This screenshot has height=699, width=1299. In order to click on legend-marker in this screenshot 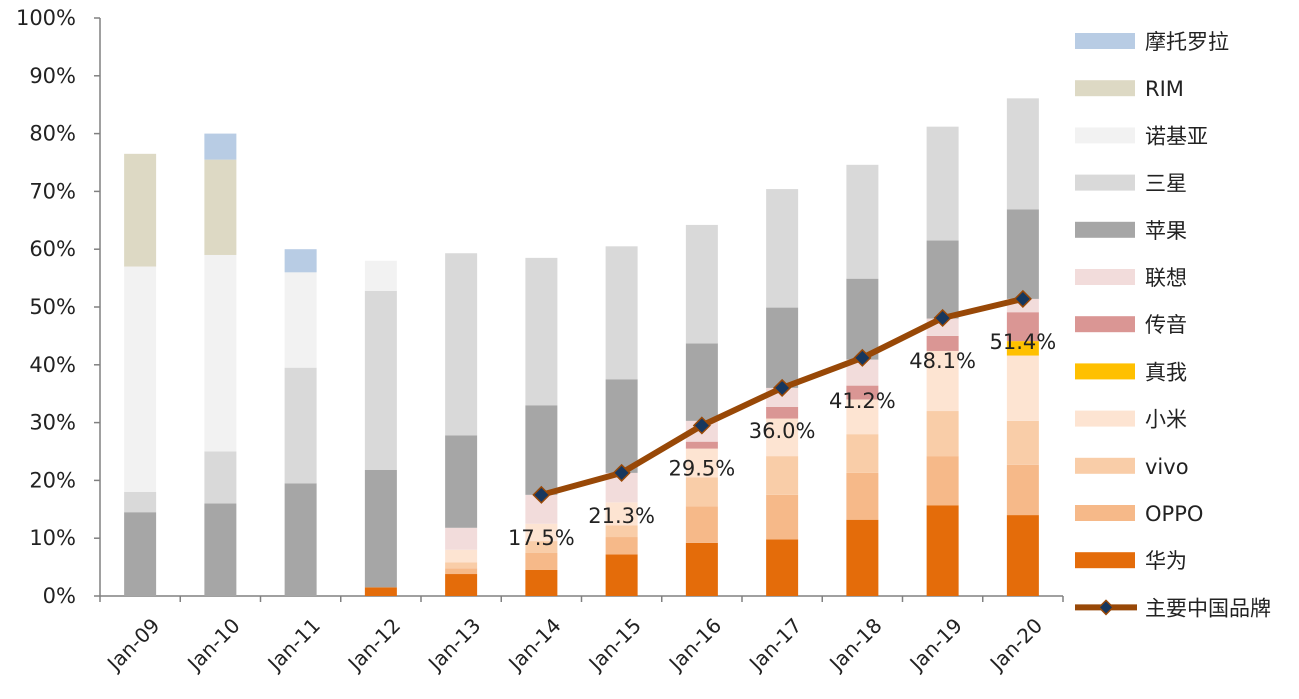, I will do `click(1106, 607)`.